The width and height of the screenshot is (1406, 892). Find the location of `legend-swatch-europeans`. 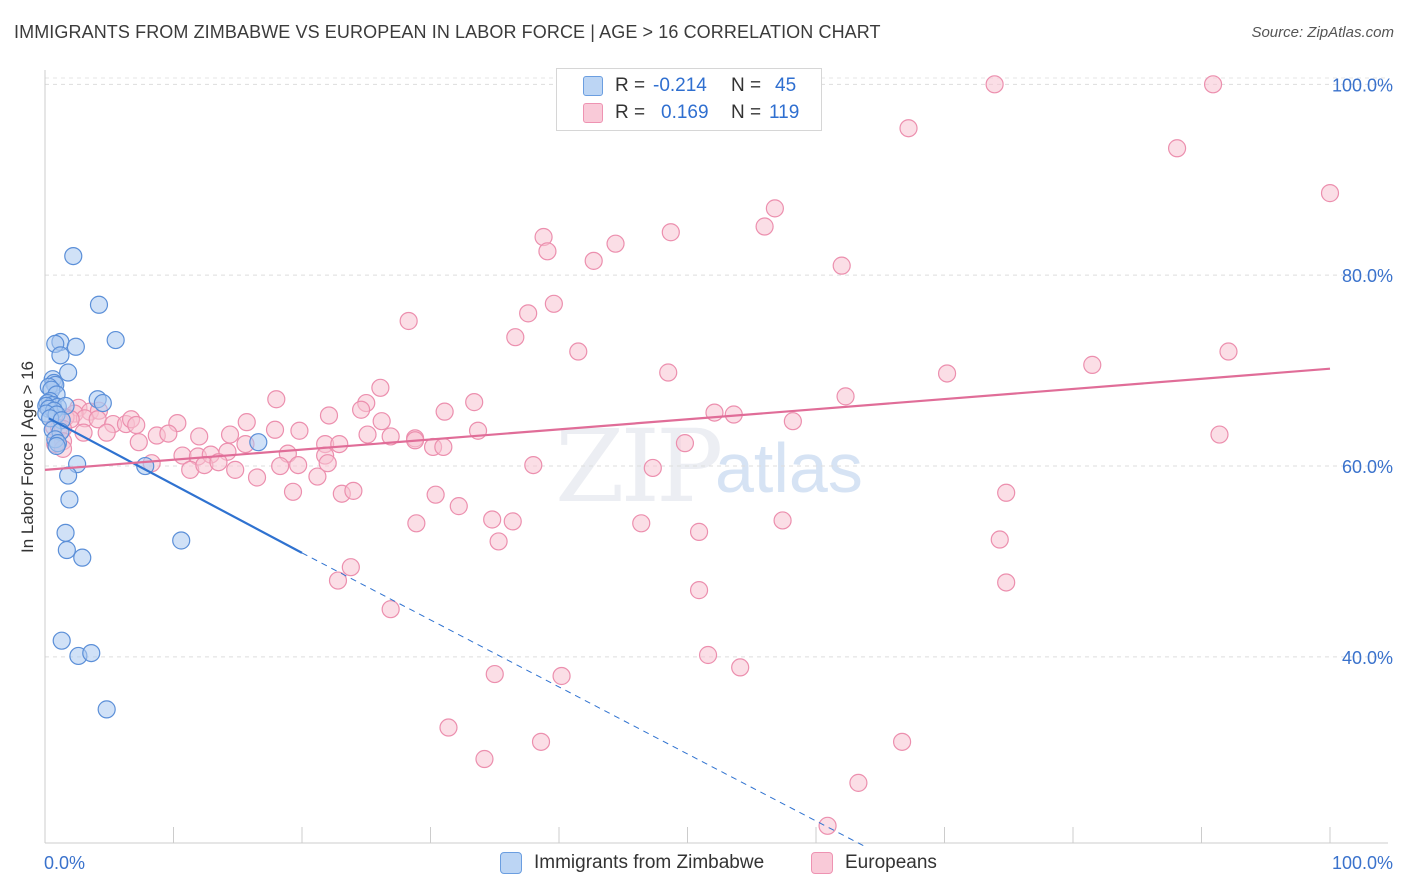

legend-swatch-europeans is located at coordinates (593, 113).